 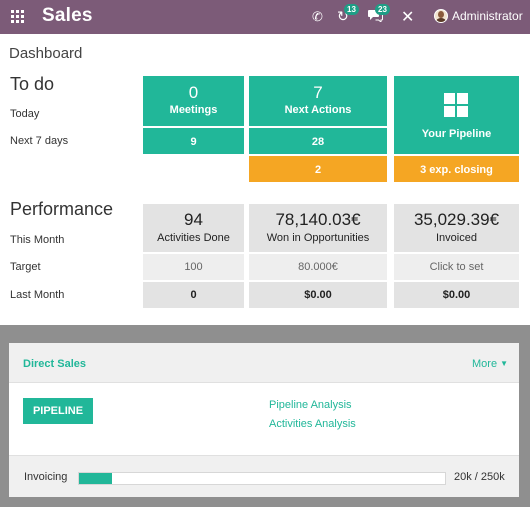 I want to click on exp-closing-tile: 3 exp. closing, so click(x=456, y=169).